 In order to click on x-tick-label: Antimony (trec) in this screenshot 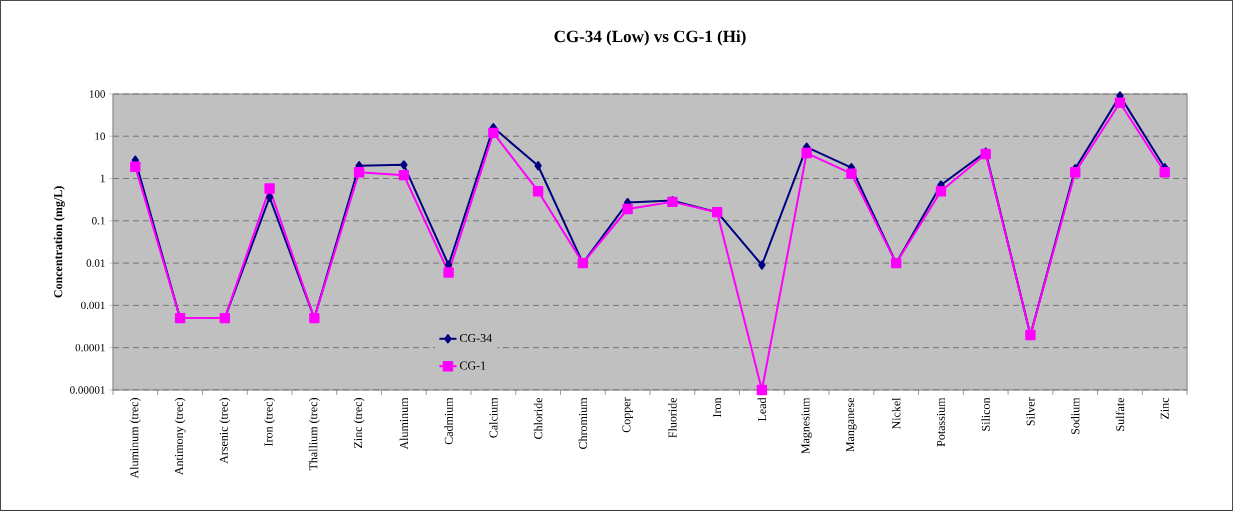, I will do `click(180, 437)`.